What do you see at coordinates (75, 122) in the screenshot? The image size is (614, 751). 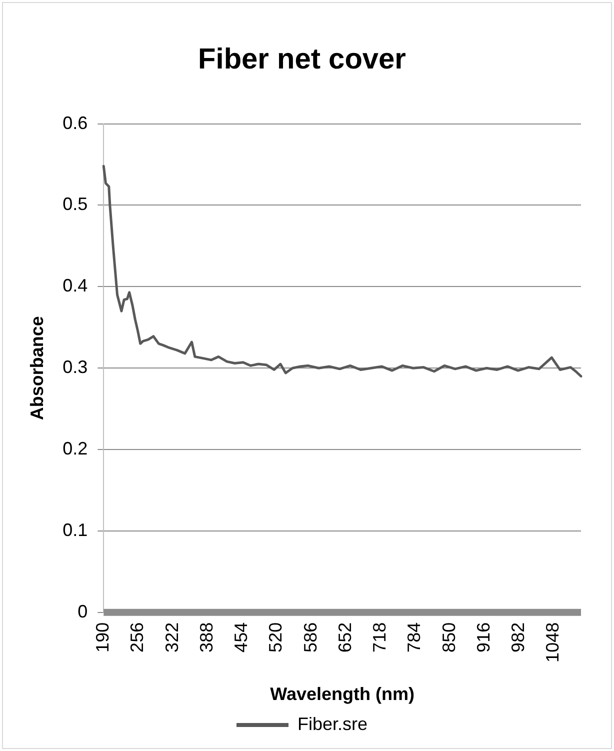 I see `y-tick-label: 0.6` at bounding box center [75, 122].